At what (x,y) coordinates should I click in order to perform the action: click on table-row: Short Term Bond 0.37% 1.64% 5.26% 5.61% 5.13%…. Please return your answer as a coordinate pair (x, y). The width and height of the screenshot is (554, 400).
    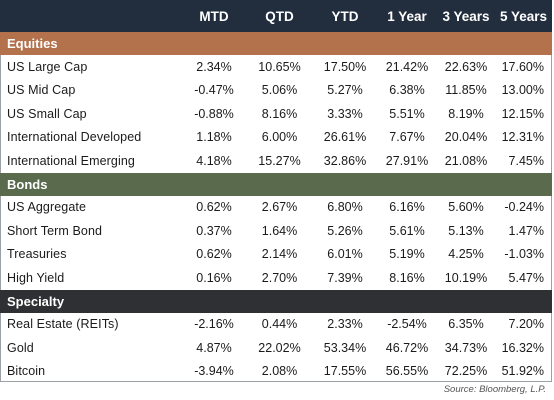
    Looking at the image, I should click on (276, 231).